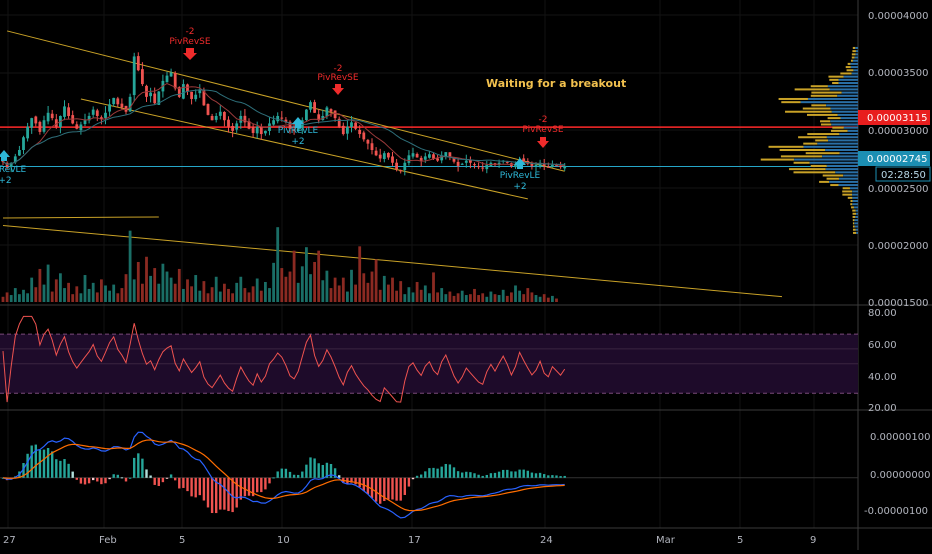 The width and height of the screenshot is (932, 554). Describe the element at coordinates (740, 540) in the screenshot. I see `date-tick-mar-5: 5` at that location.